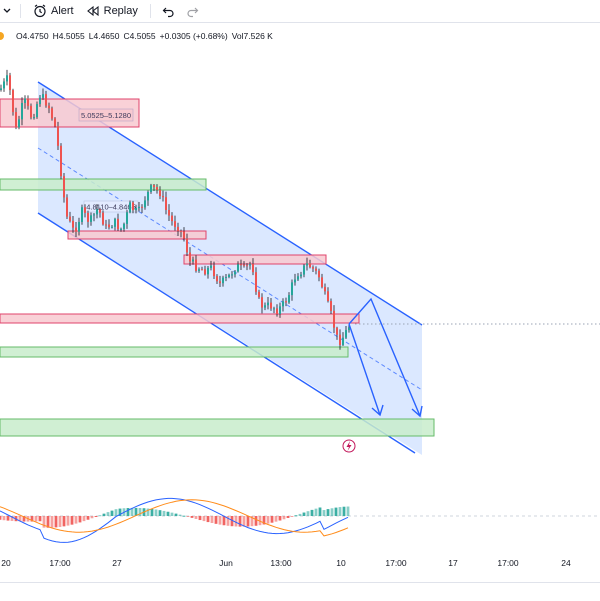 Image resolution: width=600 pixels, height=601 pixels. Describe the element at coordinates (300, 11) in the screenshot. I see `top-toolbar: Alert Replay` at that location.